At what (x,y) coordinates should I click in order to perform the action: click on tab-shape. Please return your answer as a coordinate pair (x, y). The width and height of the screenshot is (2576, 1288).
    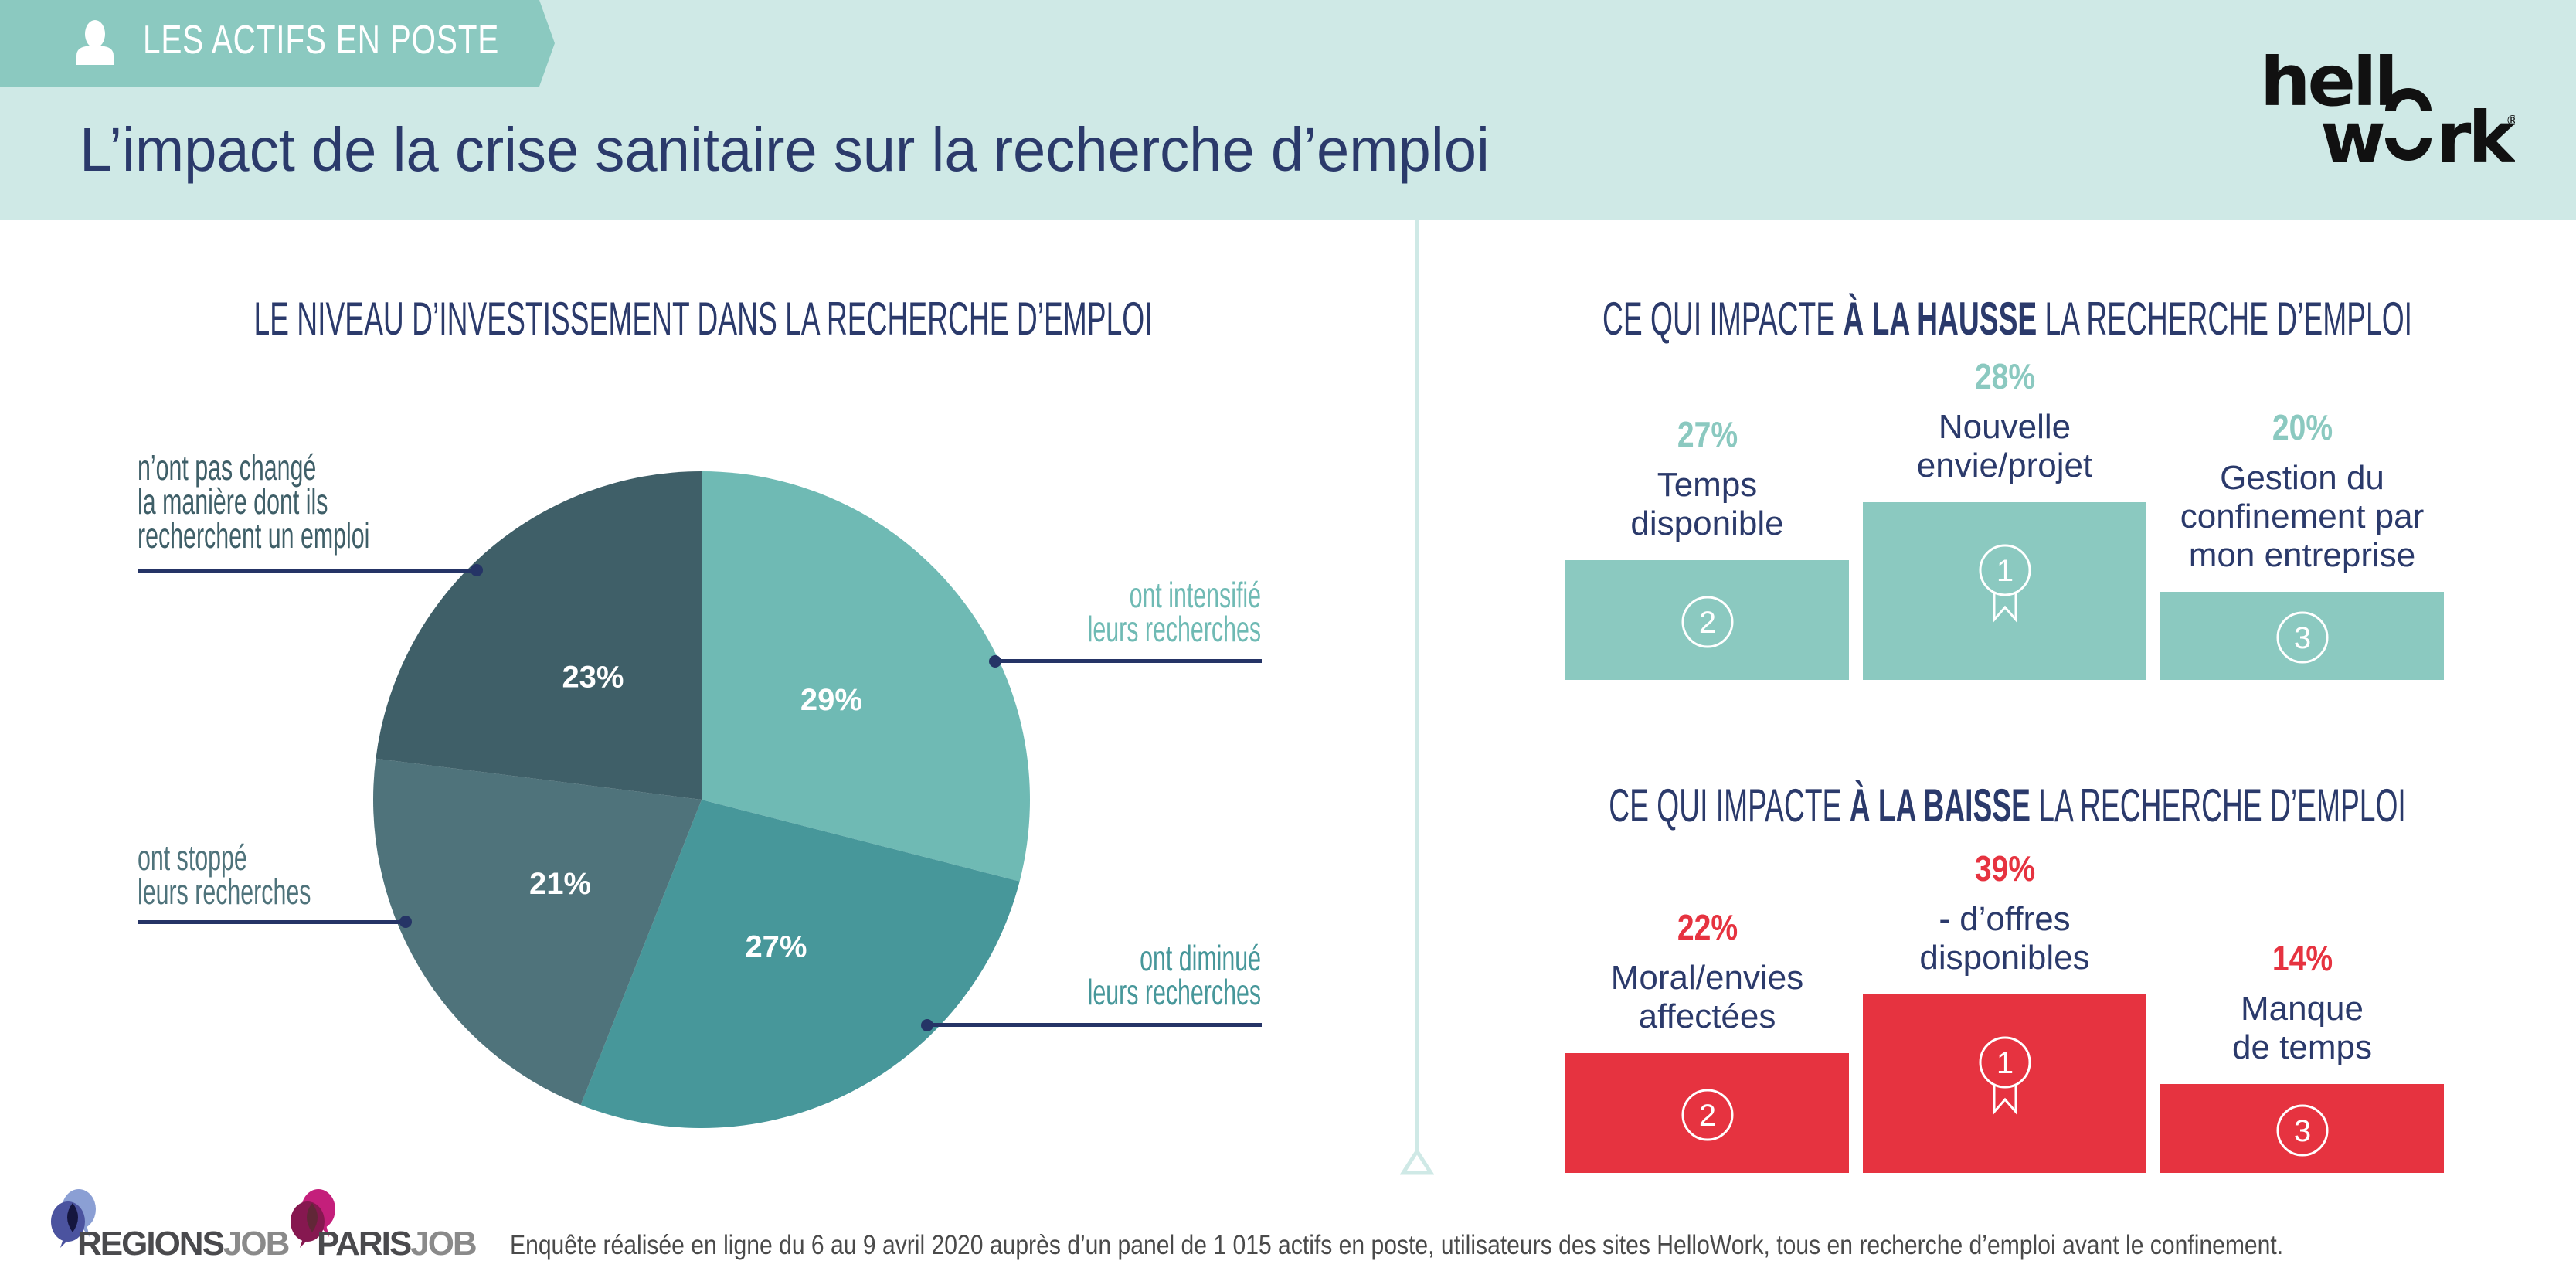
    Looking at the image, I should click on (277, 43).